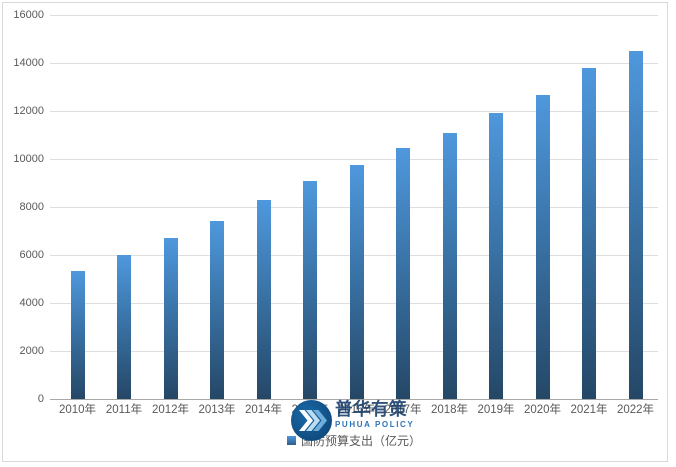  Describe the element at coordinates (77, 335) in the screenshot. I see `bar-2010年` at that location.